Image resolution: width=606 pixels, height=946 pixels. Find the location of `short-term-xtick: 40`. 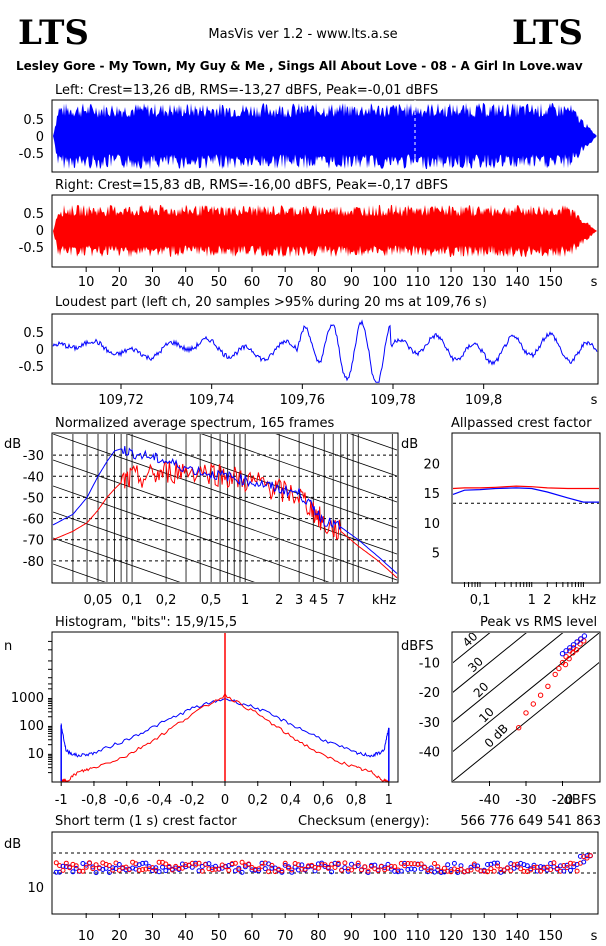

short-term-xtick: 40 is located at coordinates (185, 936).